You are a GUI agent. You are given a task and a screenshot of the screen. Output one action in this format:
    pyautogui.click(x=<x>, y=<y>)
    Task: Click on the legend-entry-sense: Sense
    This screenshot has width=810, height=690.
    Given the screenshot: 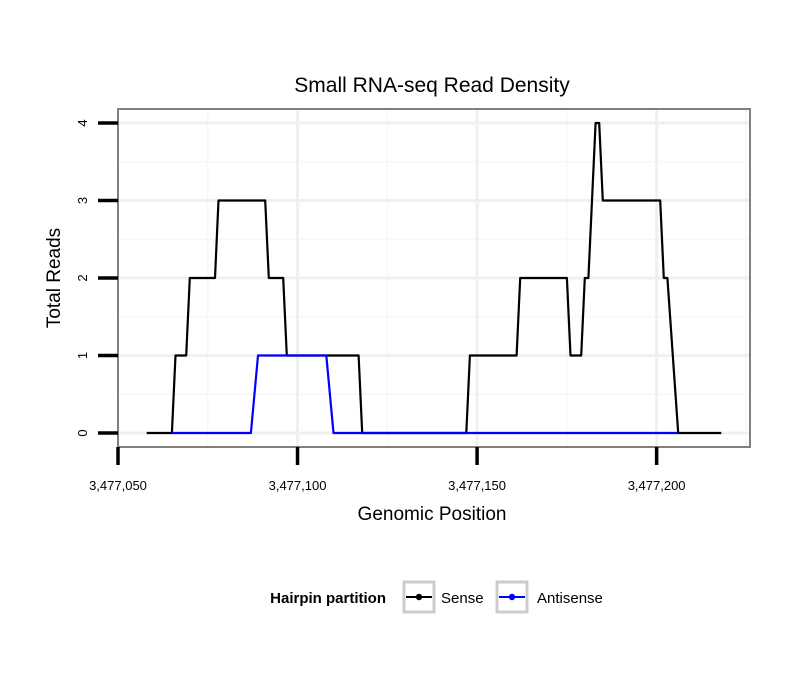 What is the action you would take?
    pyautogui.click(x=443, y=597)
    